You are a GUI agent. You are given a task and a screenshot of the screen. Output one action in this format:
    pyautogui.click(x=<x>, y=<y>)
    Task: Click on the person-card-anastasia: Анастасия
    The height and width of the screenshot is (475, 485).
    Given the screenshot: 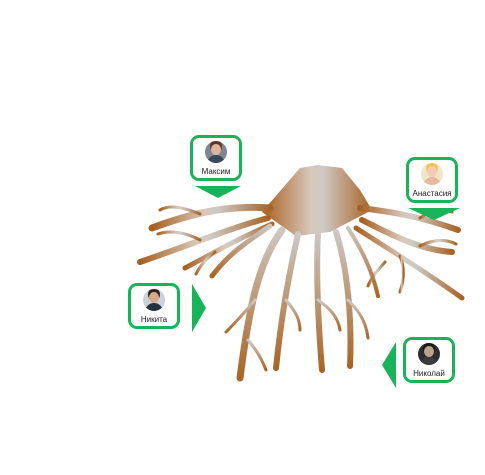 What is the action you would take?
    pyautogui.click(x=432, y=180)
    